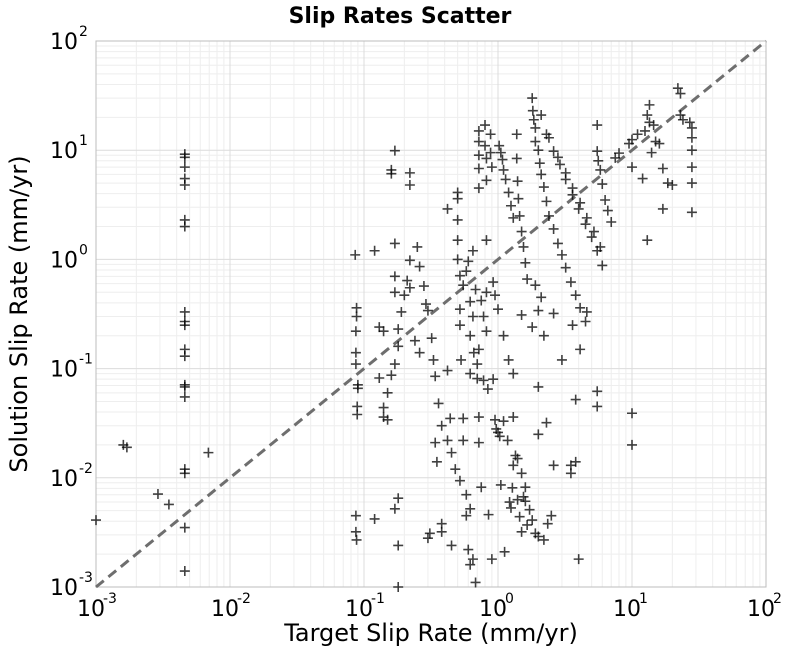 The height and width of the screenshot is (650, 800). I want to click on y-tick-label-exponent: 0, so click(83, 250).